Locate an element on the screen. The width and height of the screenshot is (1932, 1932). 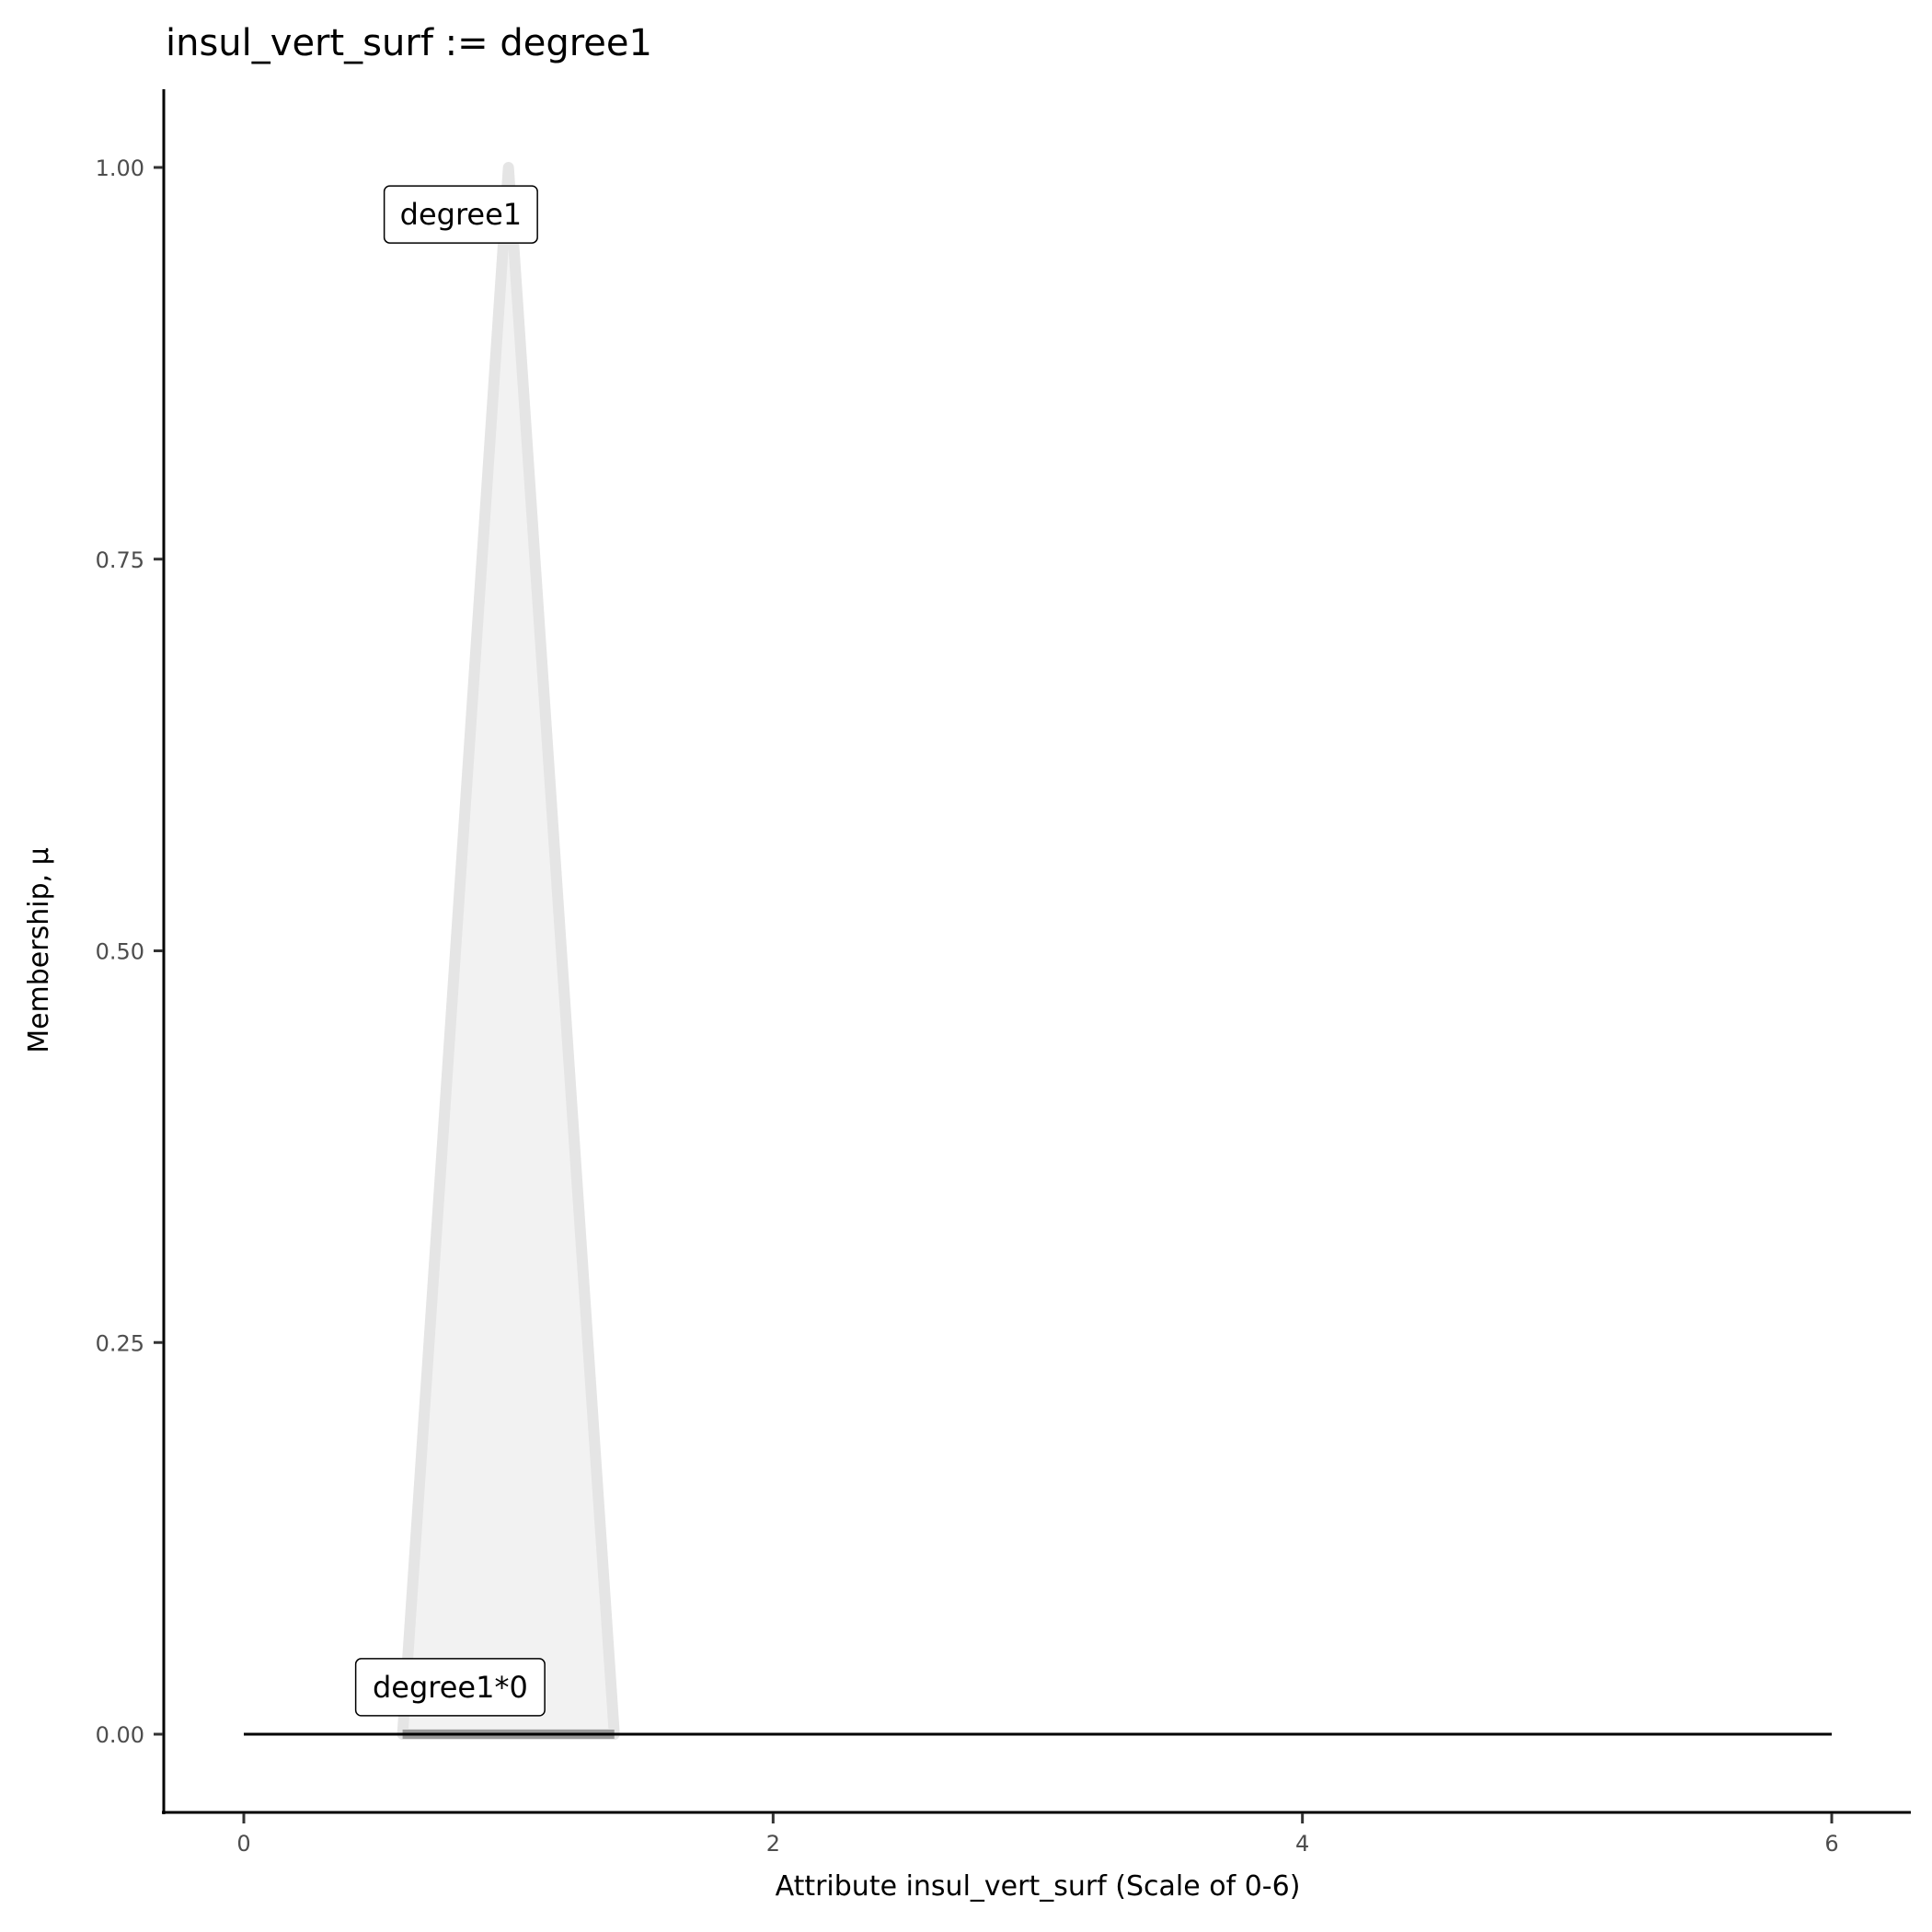
x-tick-label: 4 is located at coordinates (1302, 1844).